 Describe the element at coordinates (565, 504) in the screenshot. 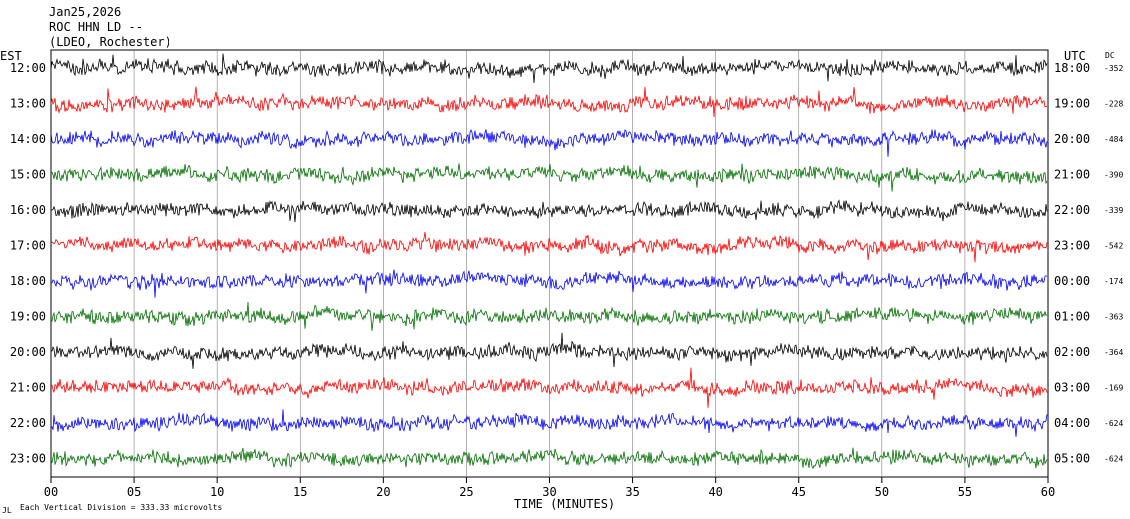

I see `x-axis-label: TIME (MINUTES)` at that location.